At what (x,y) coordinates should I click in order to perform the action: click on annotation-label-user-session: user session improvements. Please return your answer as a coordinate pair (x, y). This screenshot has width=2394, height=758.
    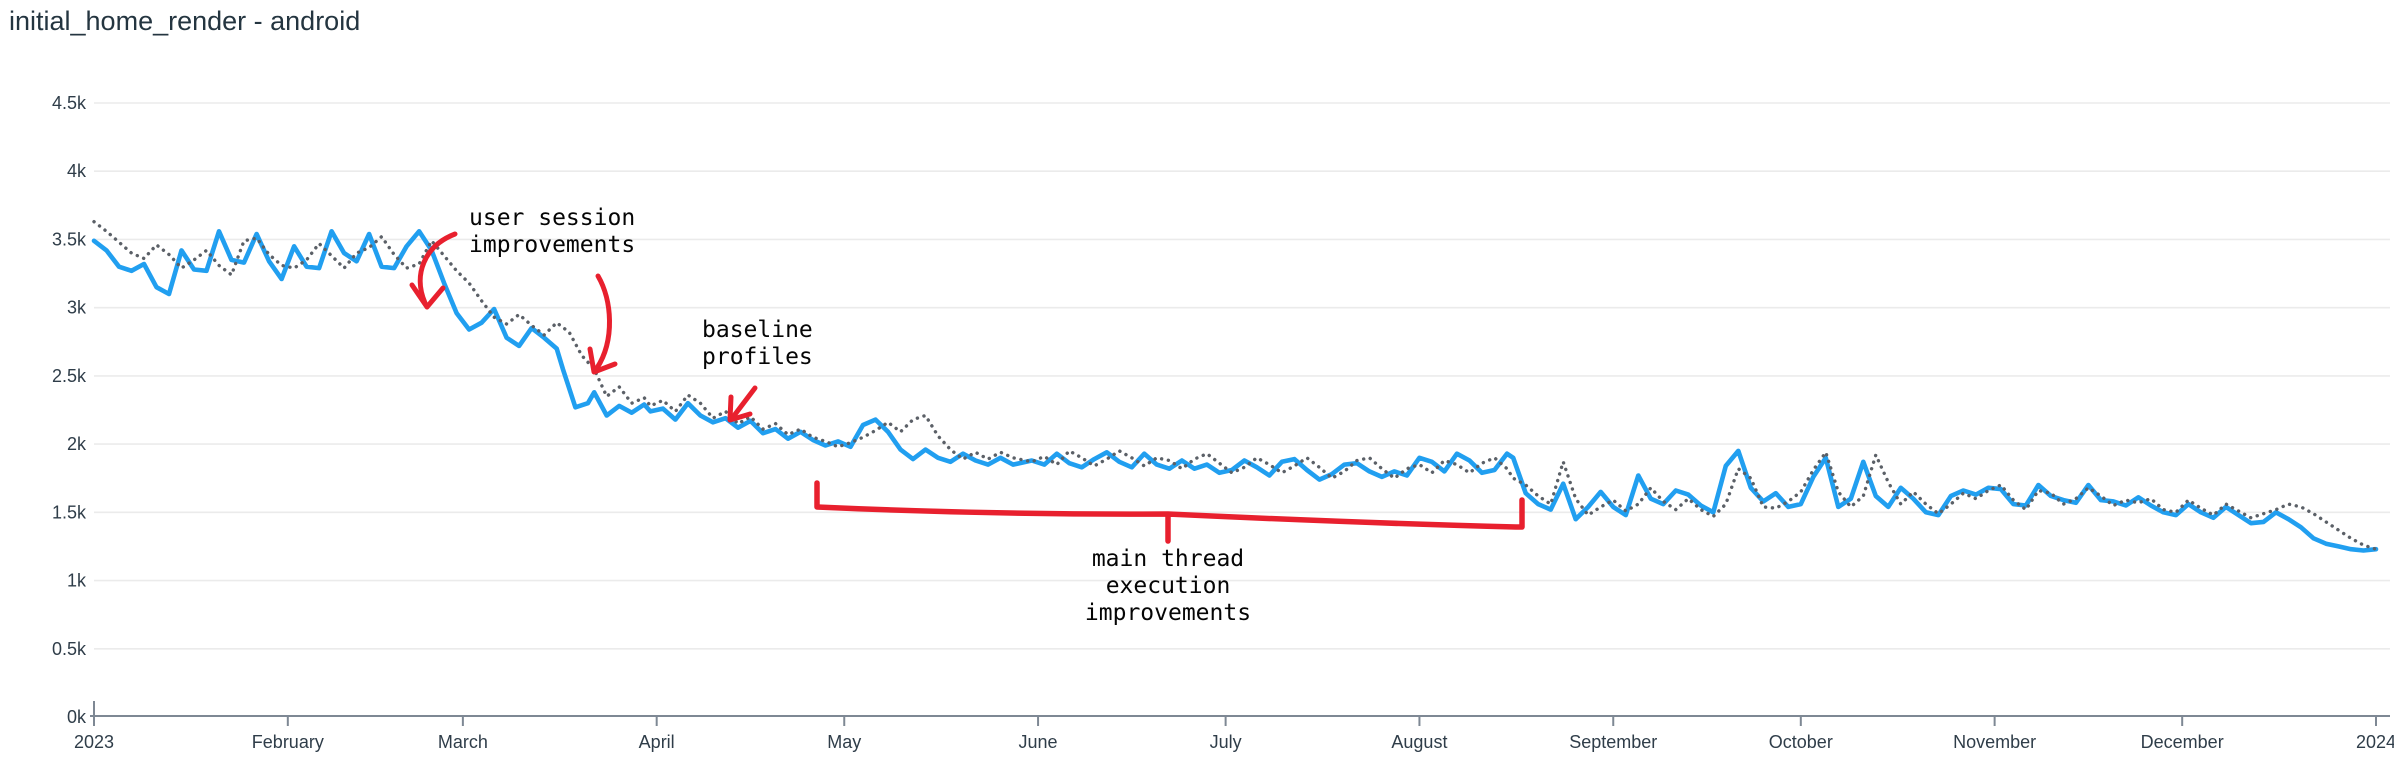
    Looking at the image, I should click on (552, 231).